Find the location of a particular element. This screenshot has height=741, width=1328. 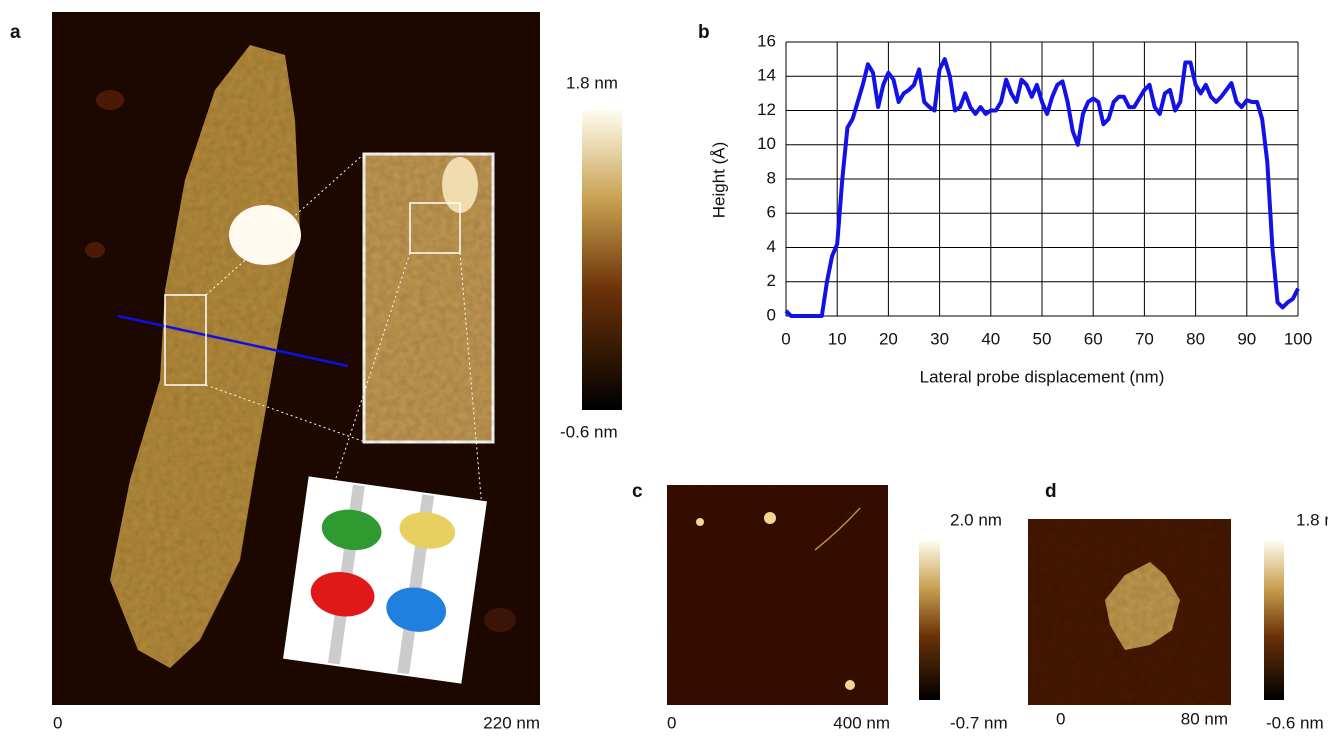

x-tick-label: 20 is located at coordinates (888, 338).